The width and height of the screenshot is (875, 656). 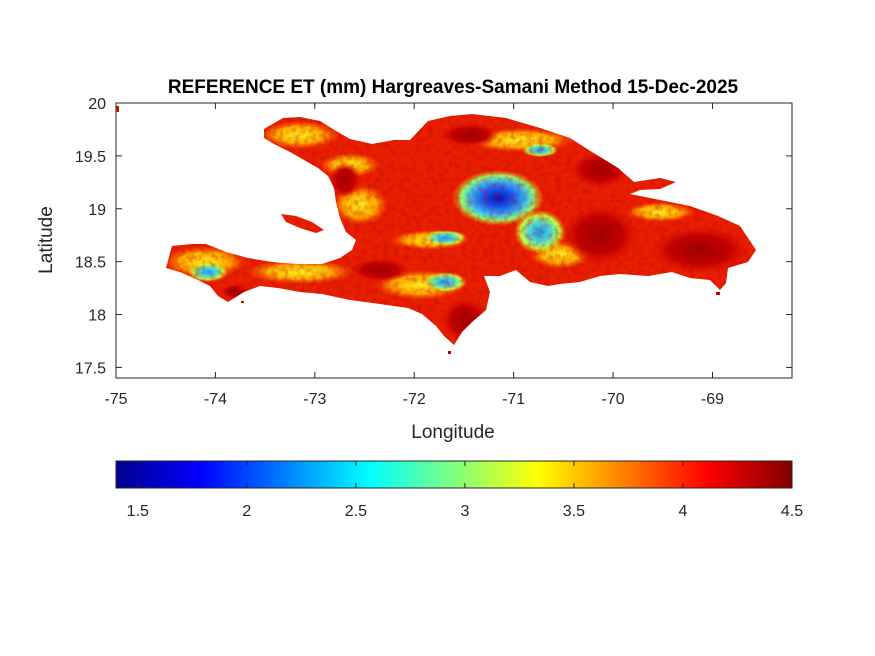 What do you see at coordinates (97, 104) in the screenshot?
I see `y-tick-label: 20` at bounding box center [97, 104].